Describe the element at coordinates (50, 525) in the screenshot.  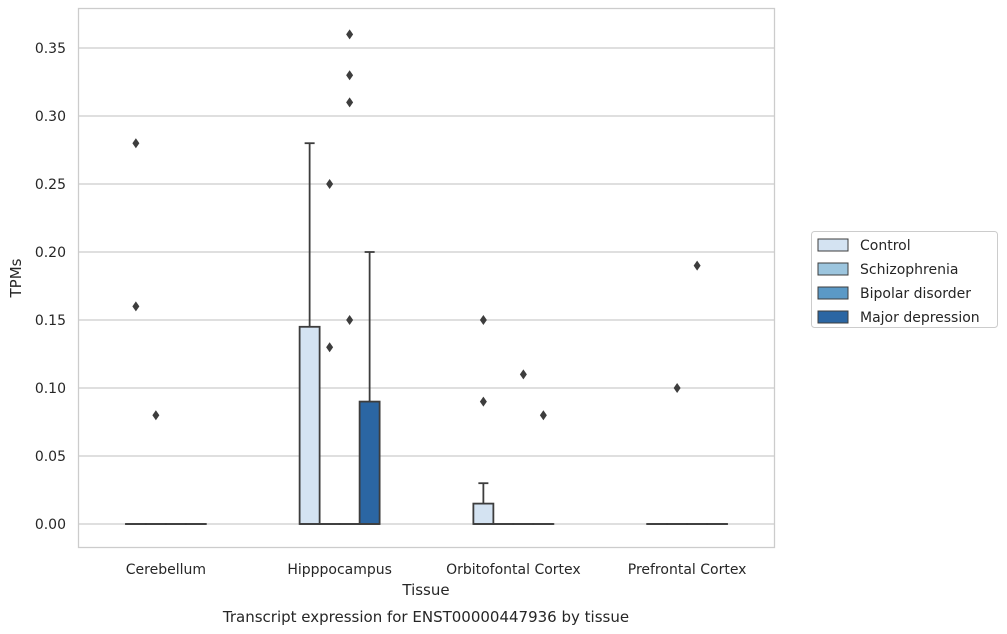
I see `y-tick-label: 0.00` at that location.